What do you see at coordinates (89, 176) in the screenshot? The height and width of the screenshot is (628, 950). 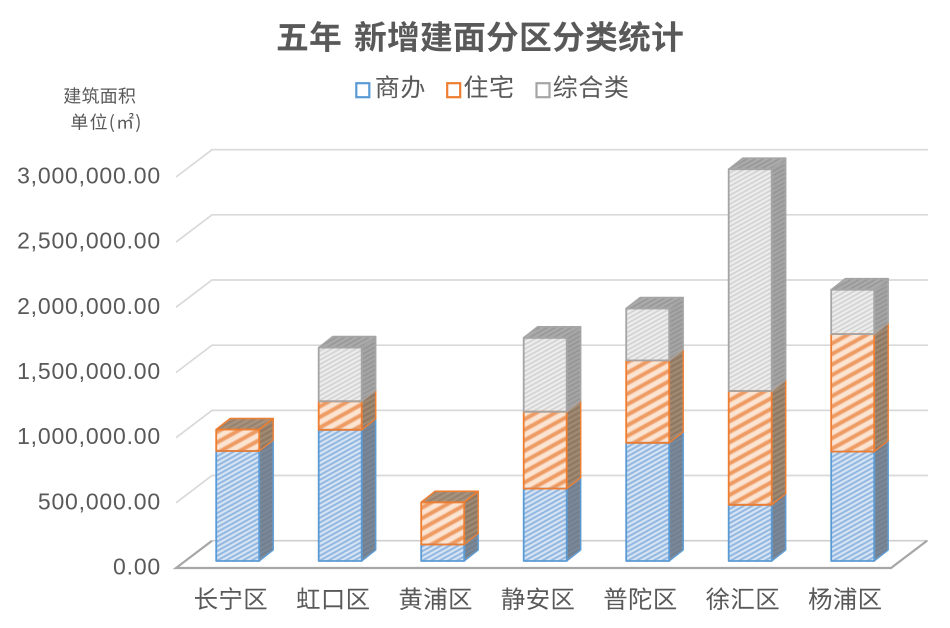 I see `svg-text: 3,000,000.00` at bounding box center [89, 176].